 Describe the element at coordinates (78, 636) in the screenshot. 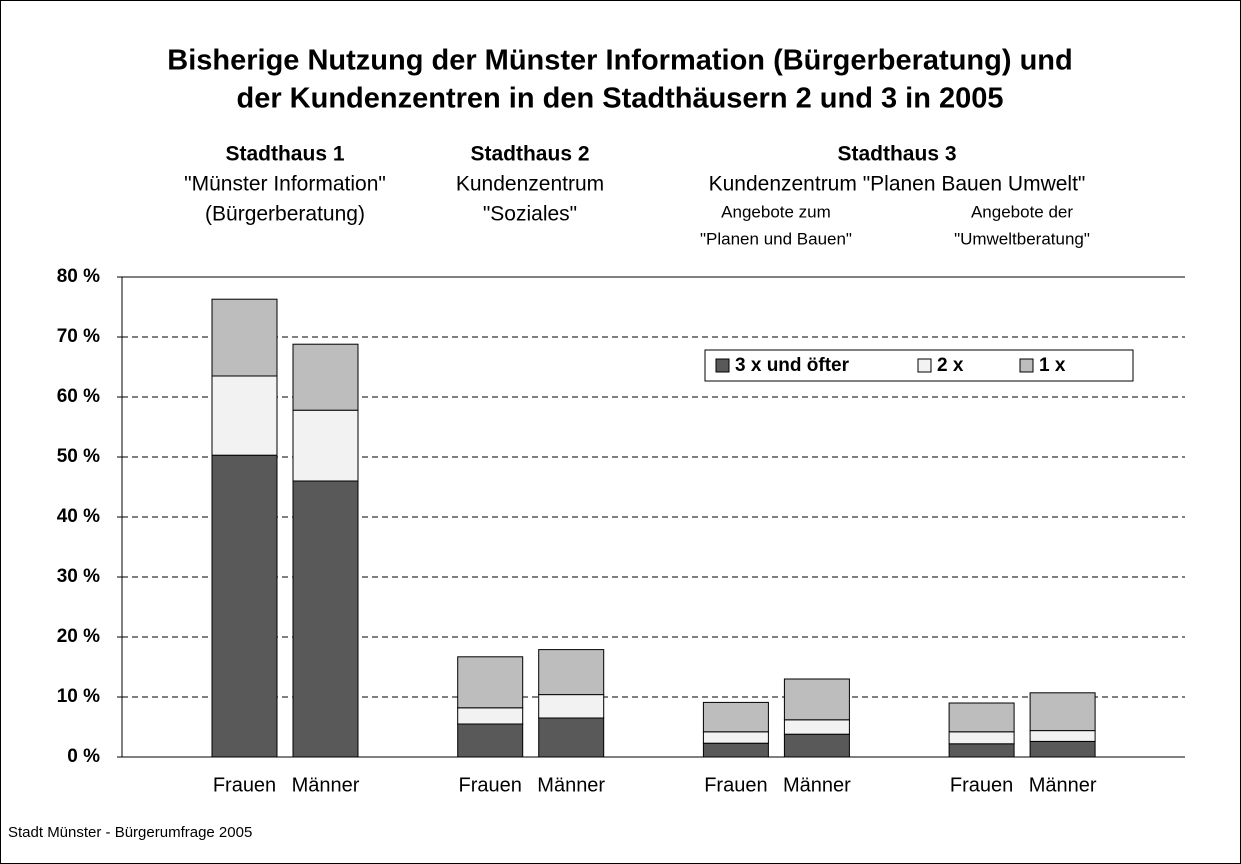

I see `y-tick-label: 20 %` at that location.